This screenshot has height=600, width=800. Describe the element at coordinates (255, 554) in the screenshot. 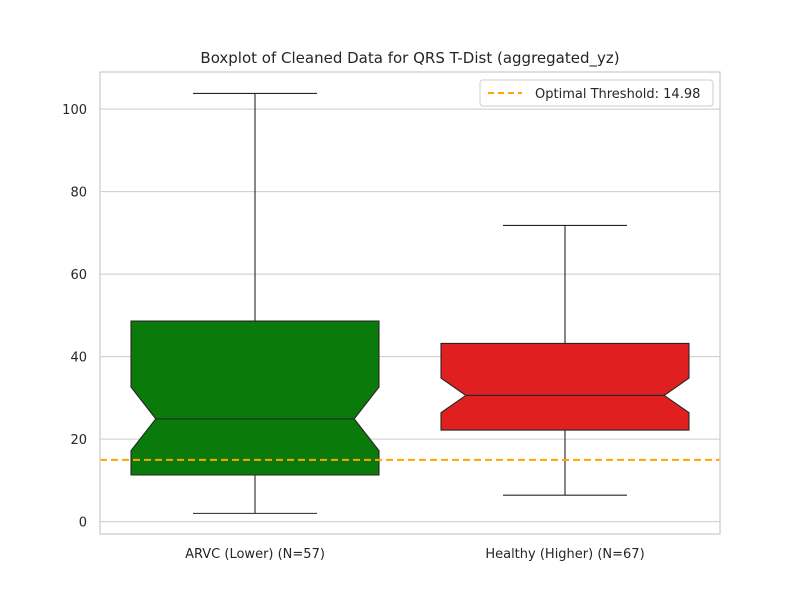

I see `x-tick-label: ARVC (Lower) (N=57)` at that location.